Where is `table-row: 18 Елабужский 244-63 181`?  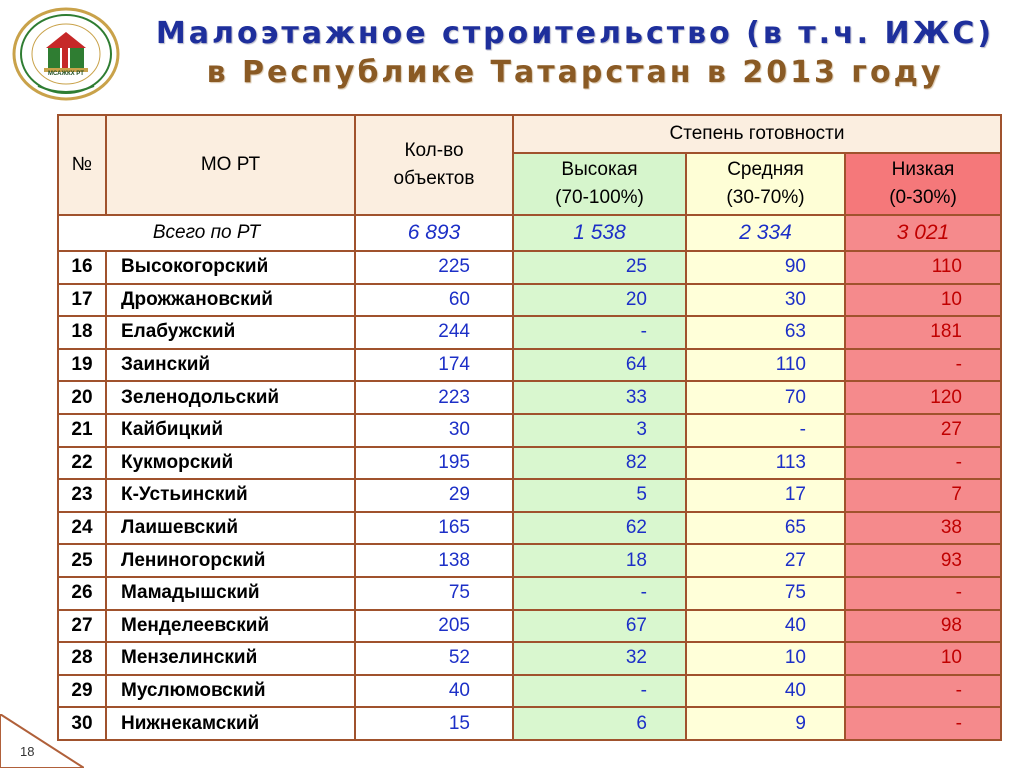 table-row: 18 Елабужский 244-63 181 is located at coordinates (529, 332).